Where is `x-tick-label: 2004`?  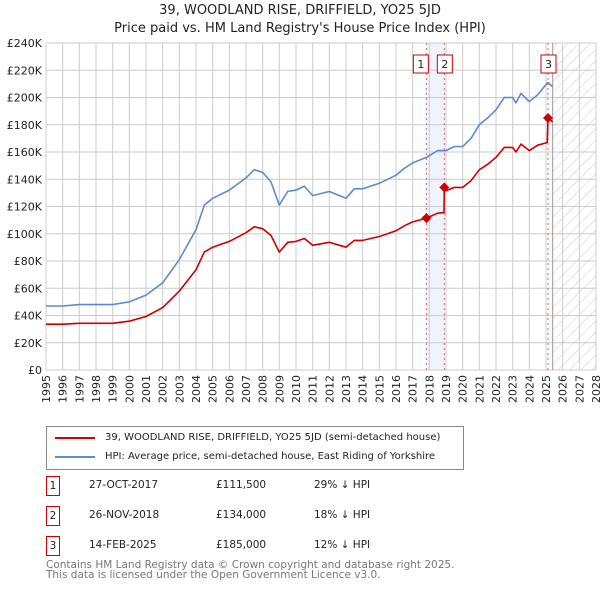 x-tick-label: 2004 is located at coordinates (196, 389).